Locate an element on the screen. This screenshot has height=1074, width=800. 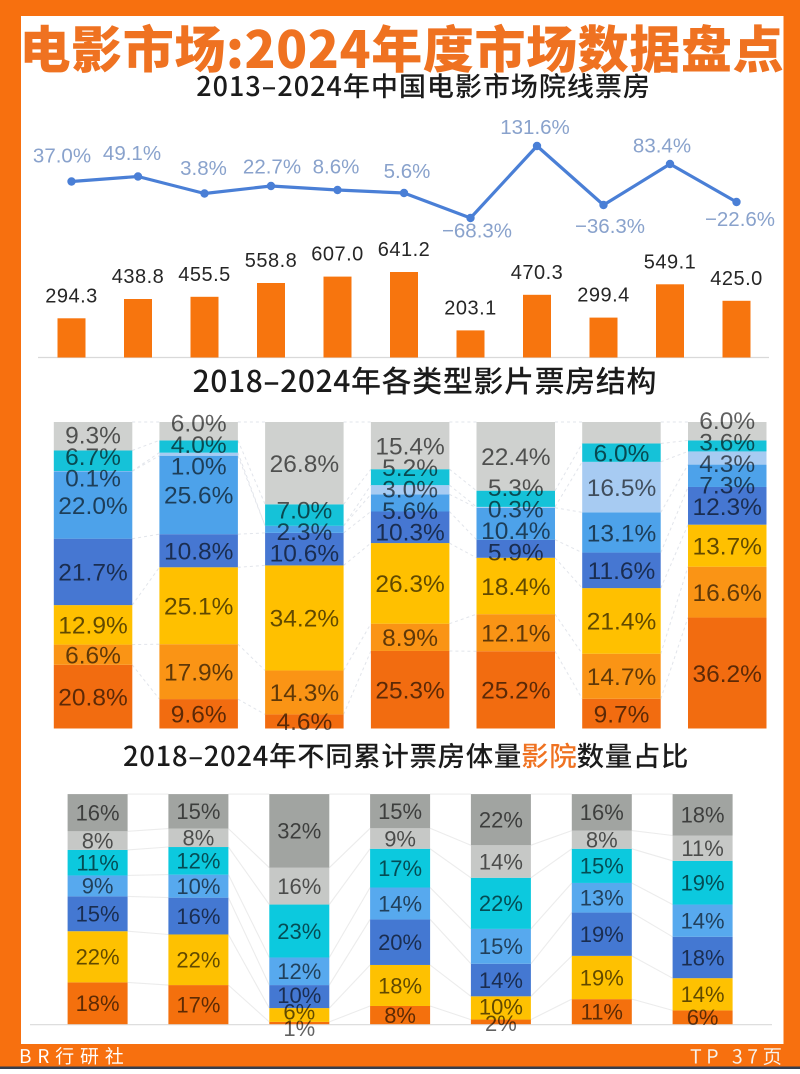
svg-text: 21.4% is located at coordinates (621, 622).